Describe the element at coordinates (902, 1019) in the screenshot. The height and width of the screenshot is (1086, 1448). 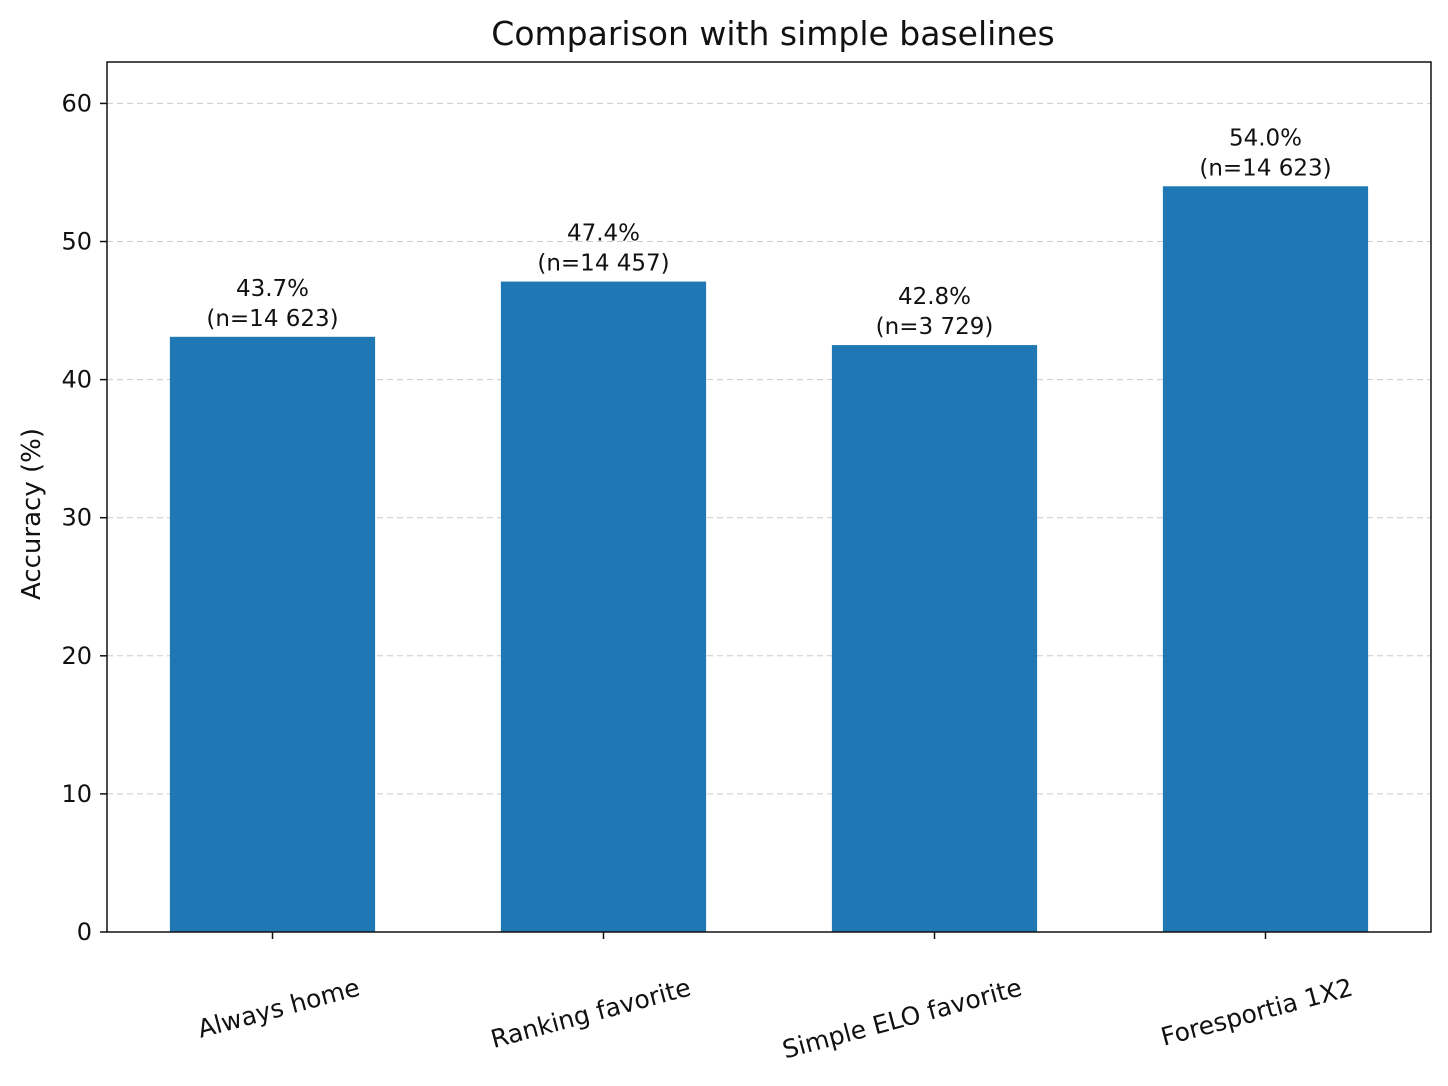
I see `x-tick-label: Simple ELO favorite` at that location.